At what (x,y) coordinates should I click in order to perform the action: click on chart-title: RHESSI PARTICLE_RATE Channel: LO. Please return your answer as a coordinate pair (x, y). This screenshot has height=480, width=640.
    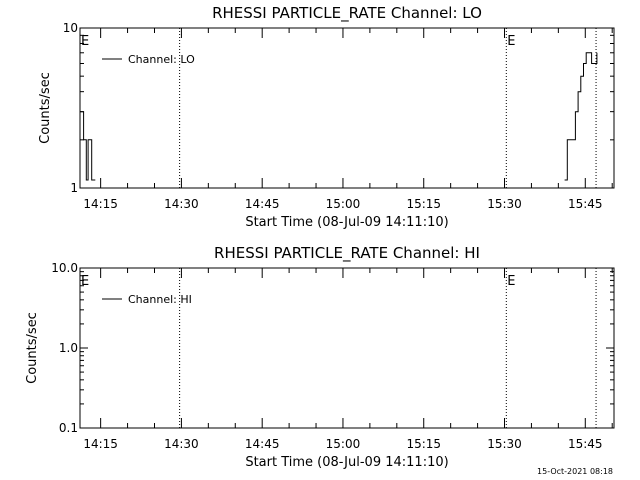
    Looking at the image, I should click on (347, 13).